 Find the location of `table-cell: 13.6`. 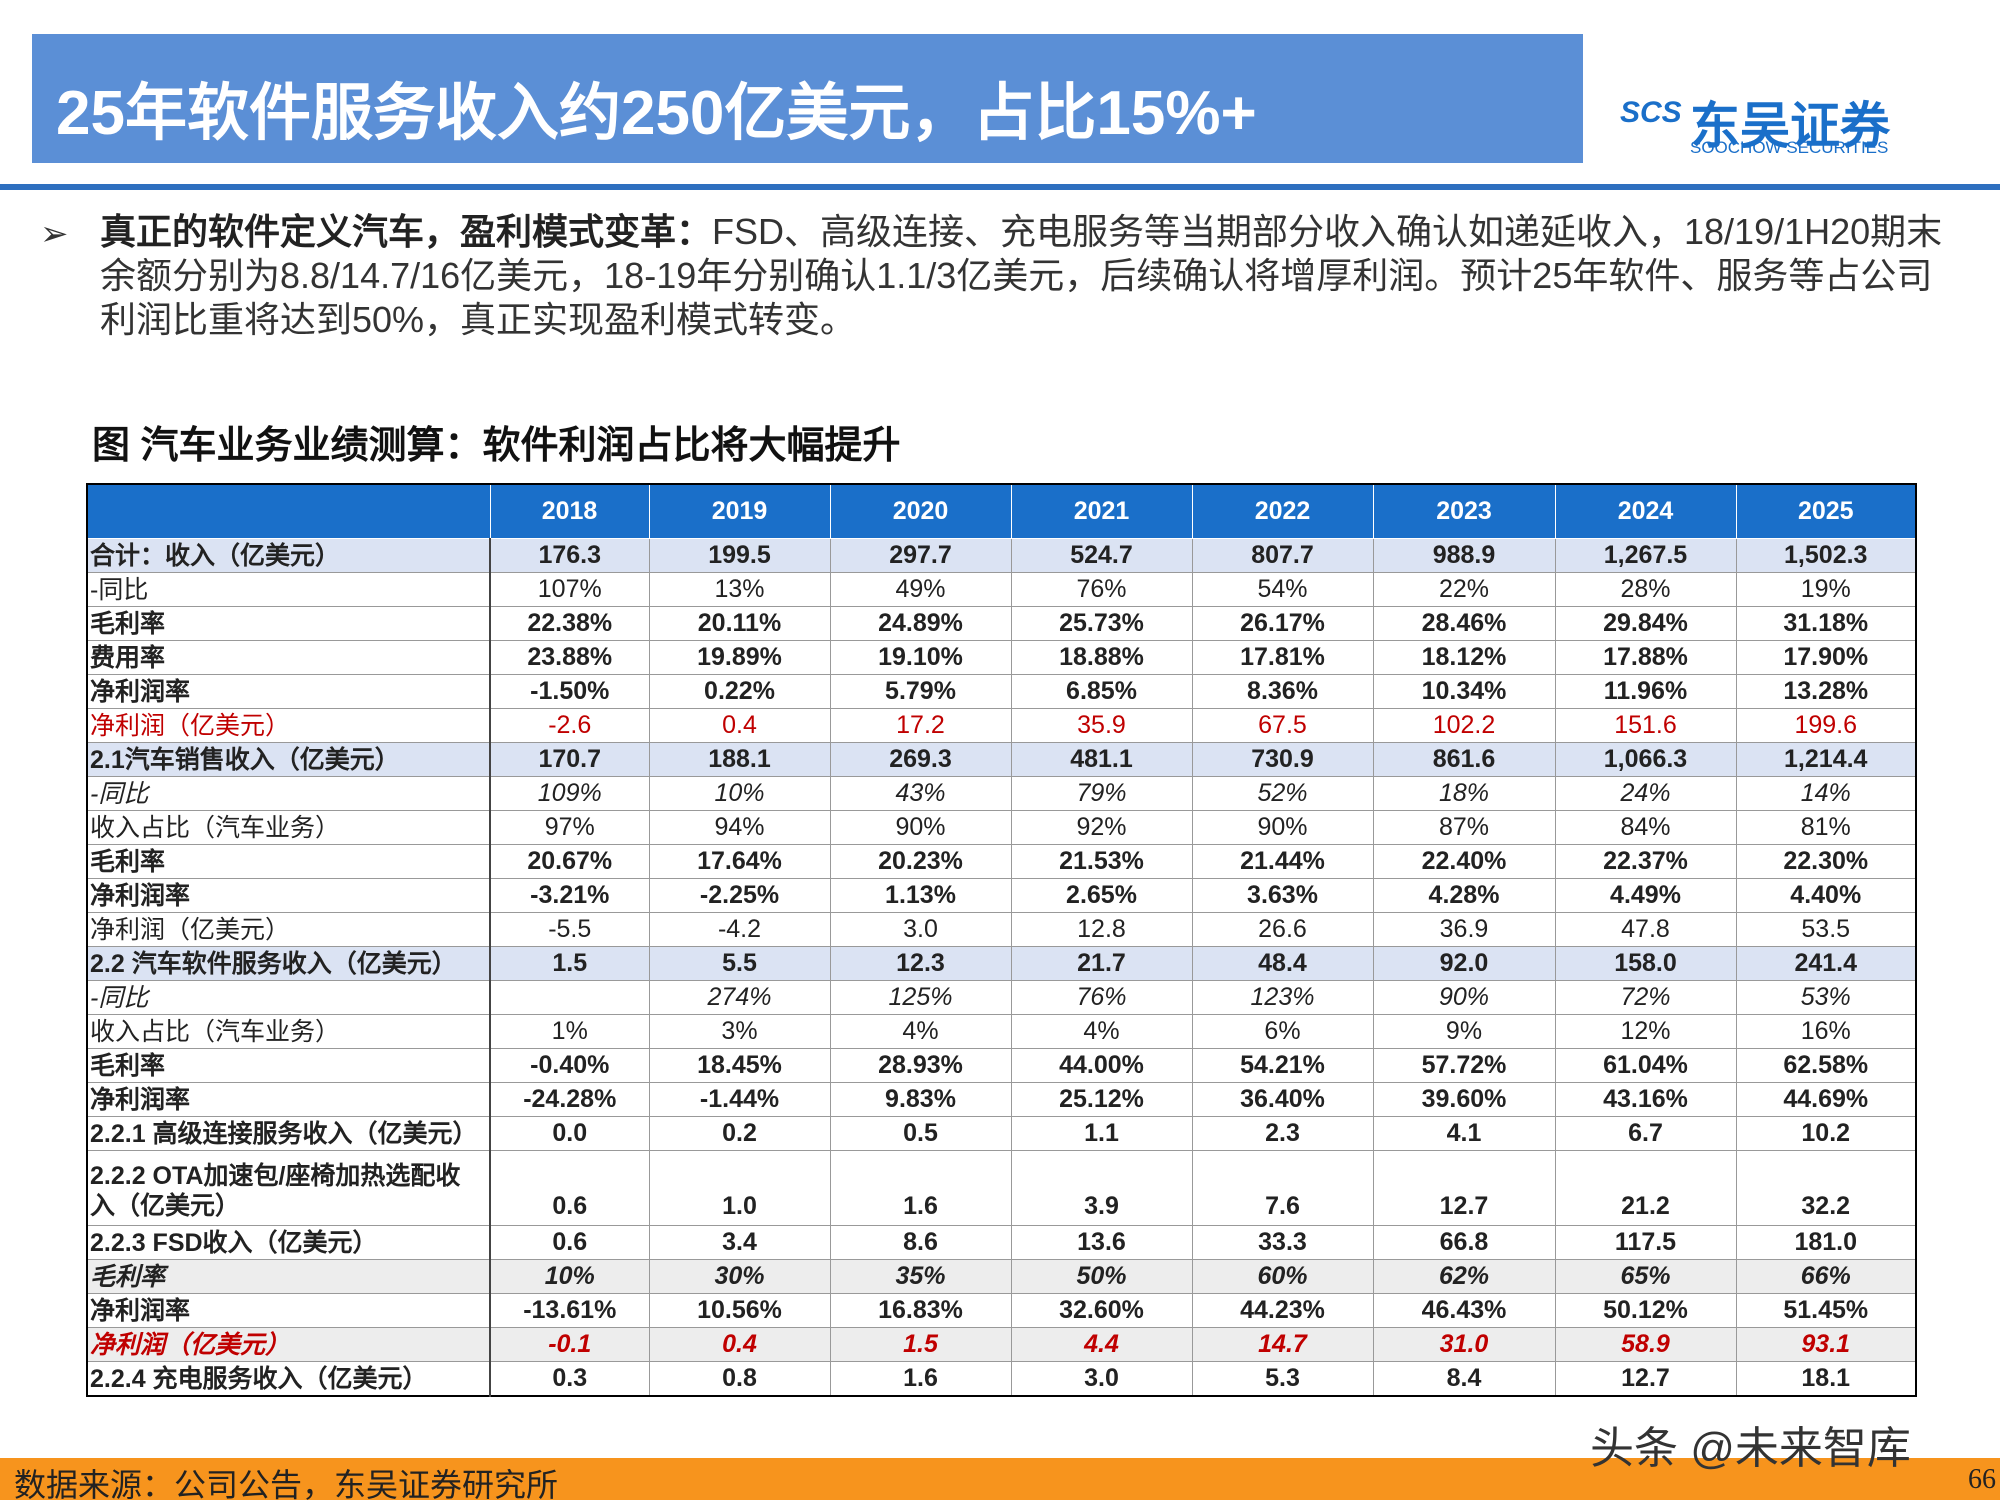

table-cell: 13.6 is located at coordinates (1101, 1242).